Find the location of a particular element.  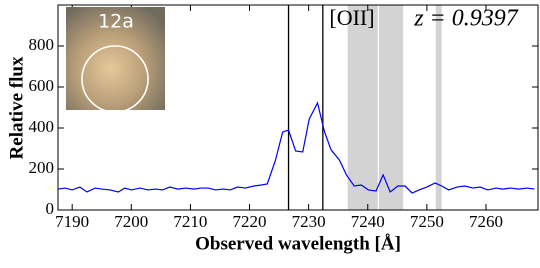

y-tick-label: 400 is located at coordinates (42, 126).